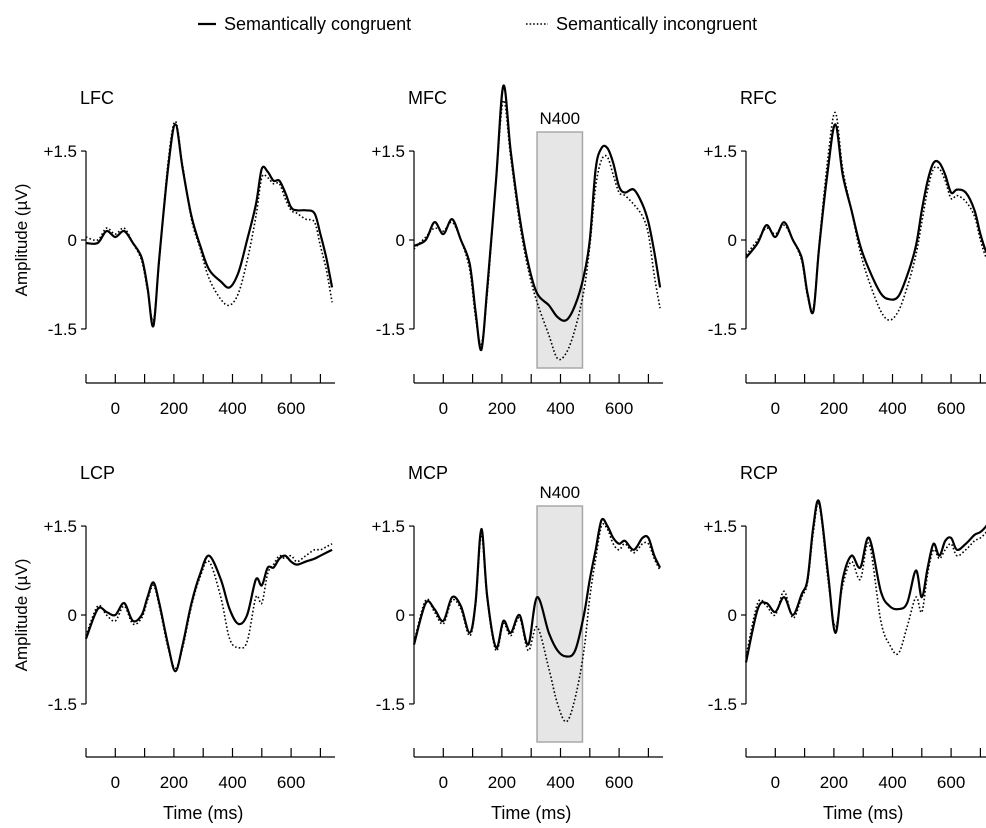 This screenshot has width=986, height=828. Describe the element at coordinates (759, 473) in the screenshot. I see `panel-title: RCP` at that location.